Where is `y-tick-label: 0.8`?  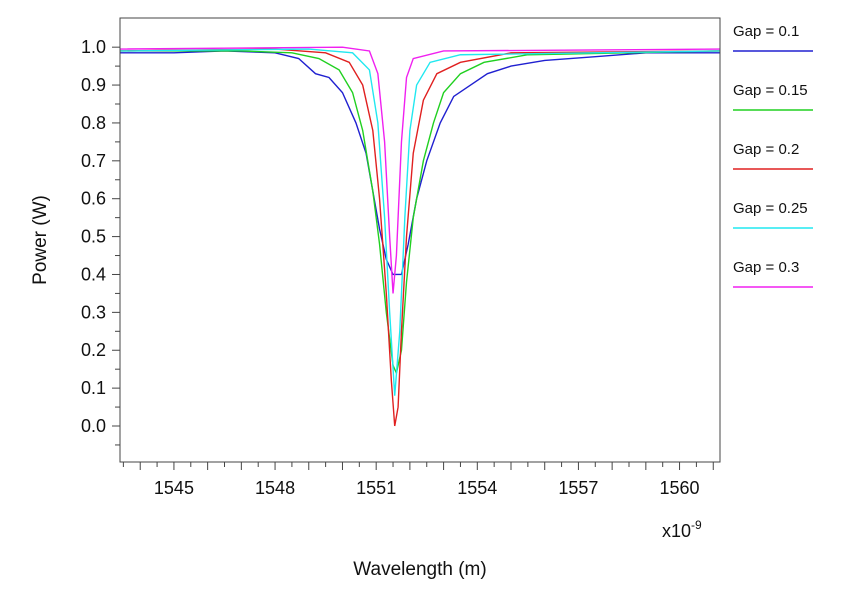 y-tick-label: 0.8 is located at coordinates (93, 123).